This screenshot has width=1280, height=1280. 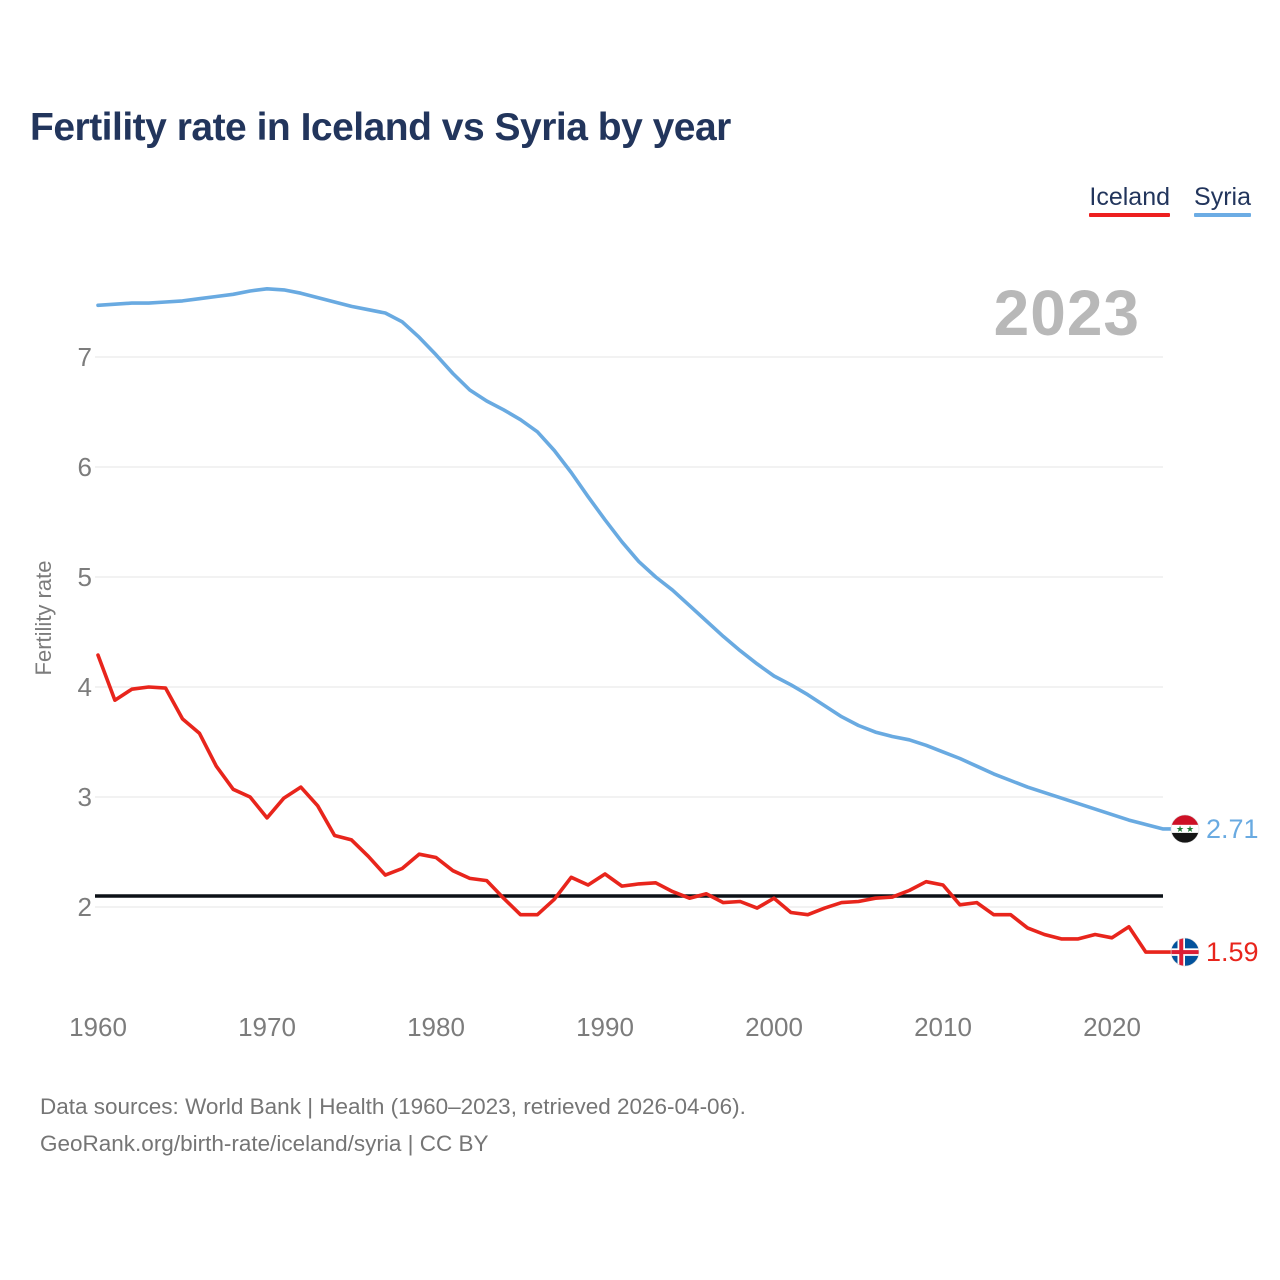 What do you see at coordinates (85, 907) in the screenshot?
I see `y-tick-label: 2` at bounding box center [85, 907].